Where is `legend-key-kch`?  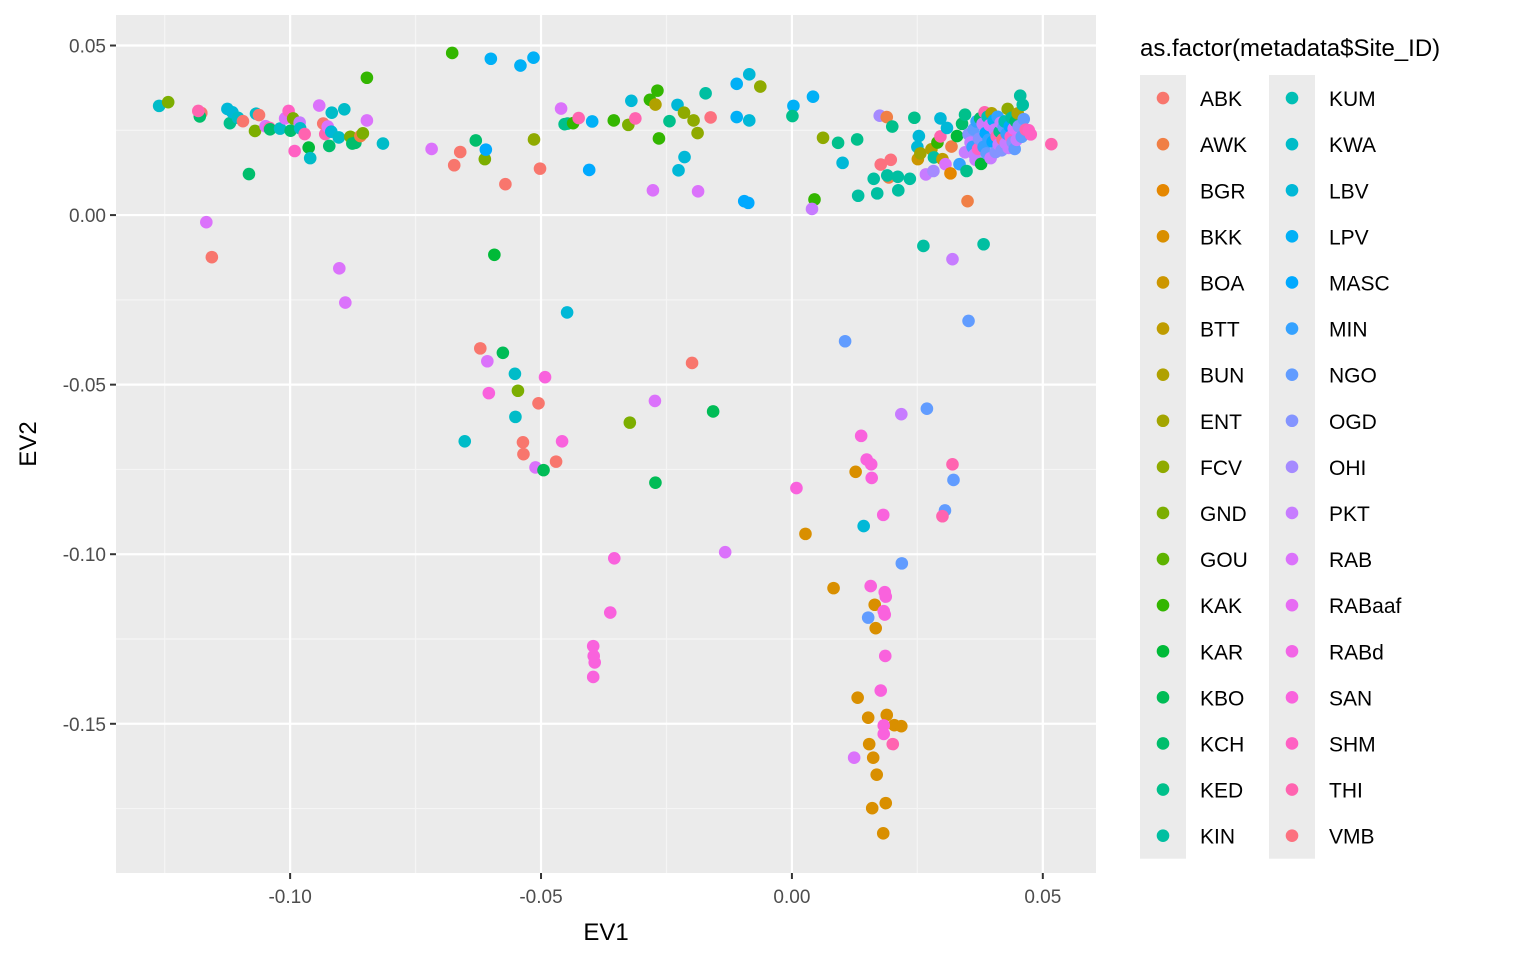 legend-key-kch is located at coordinates (1163, 743).